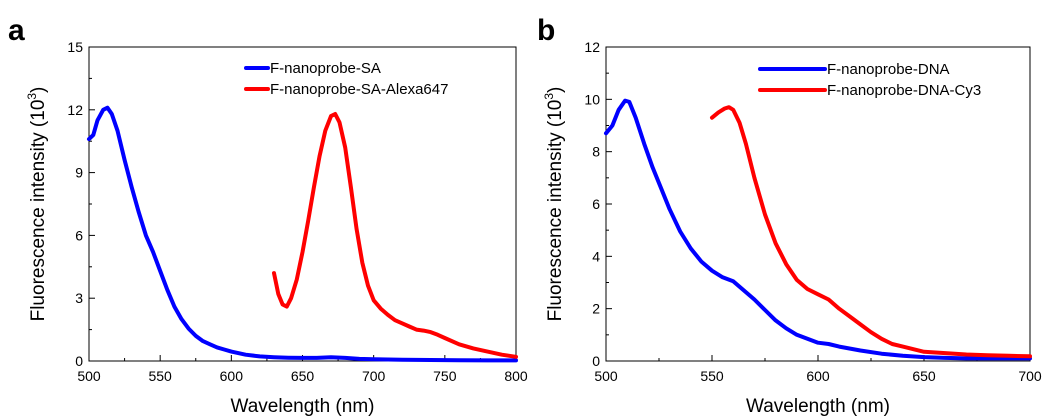 The width and height of the screenshot is (1044, 416). I want to click on legend-entry: F-nanoprobe-DNA, so click(888, 69).